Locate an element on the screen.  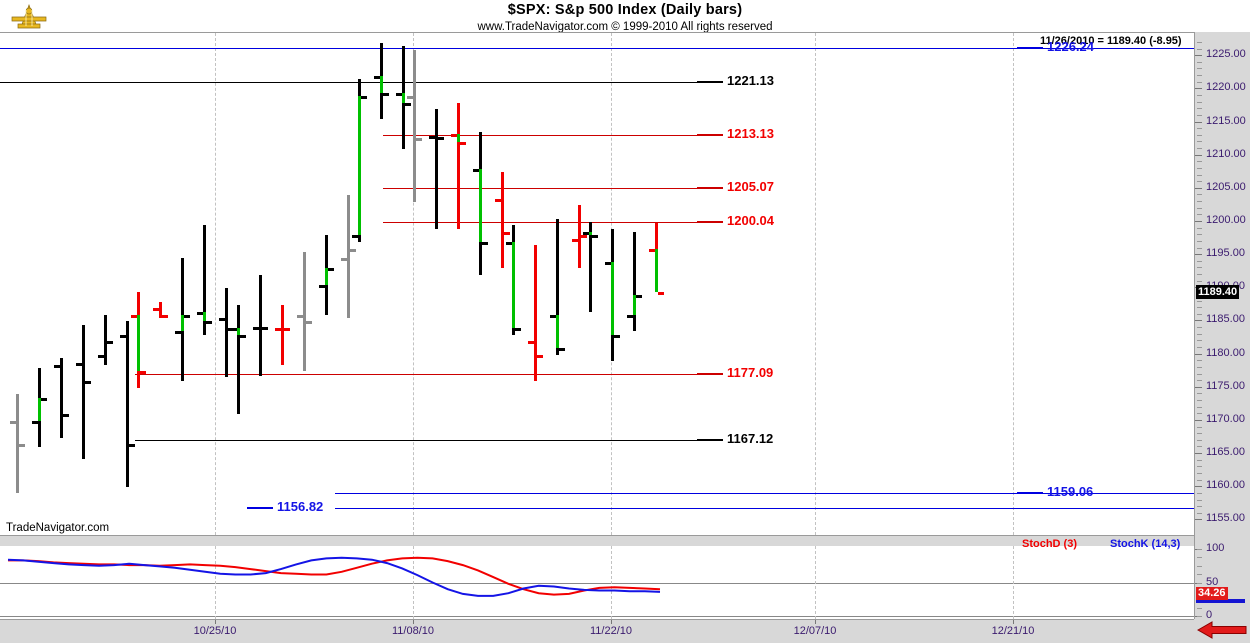
price-axis-label: 1195.00 is located at coordinates (1225, 253).